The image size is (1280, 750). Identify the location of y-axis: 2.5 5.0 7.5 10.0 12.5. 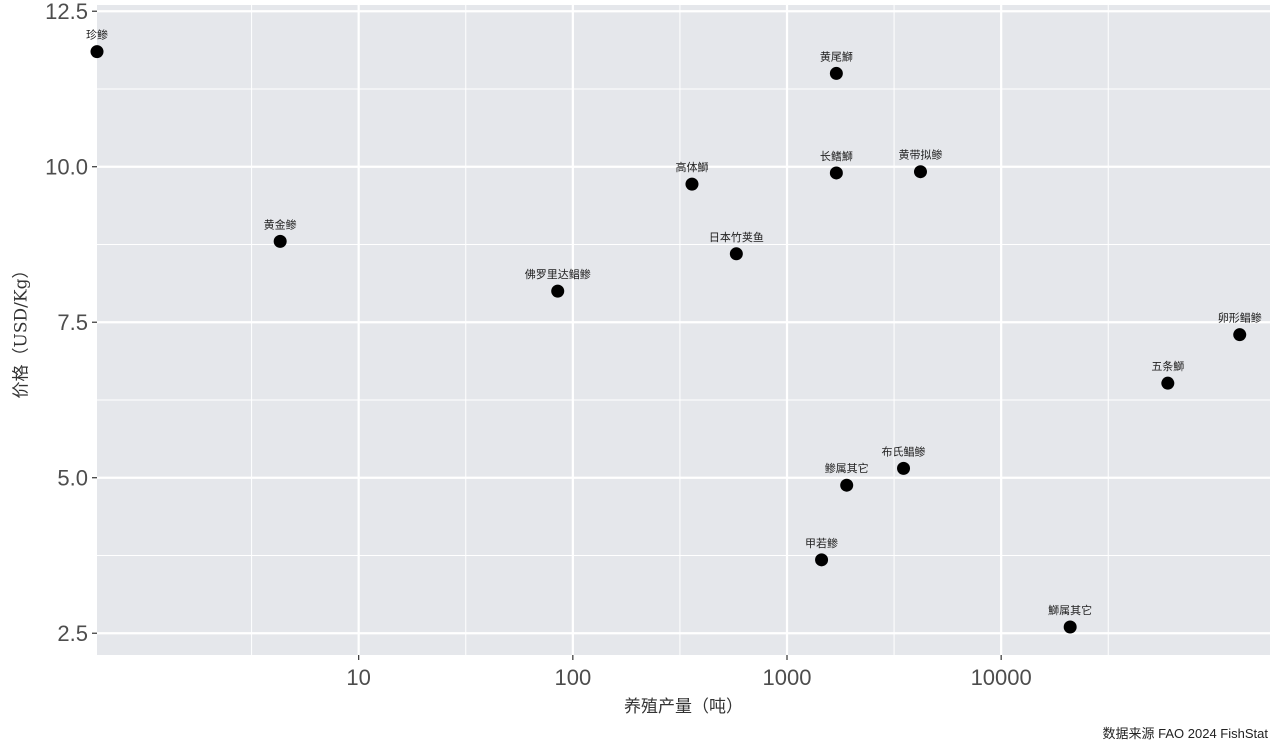
(71, 323).